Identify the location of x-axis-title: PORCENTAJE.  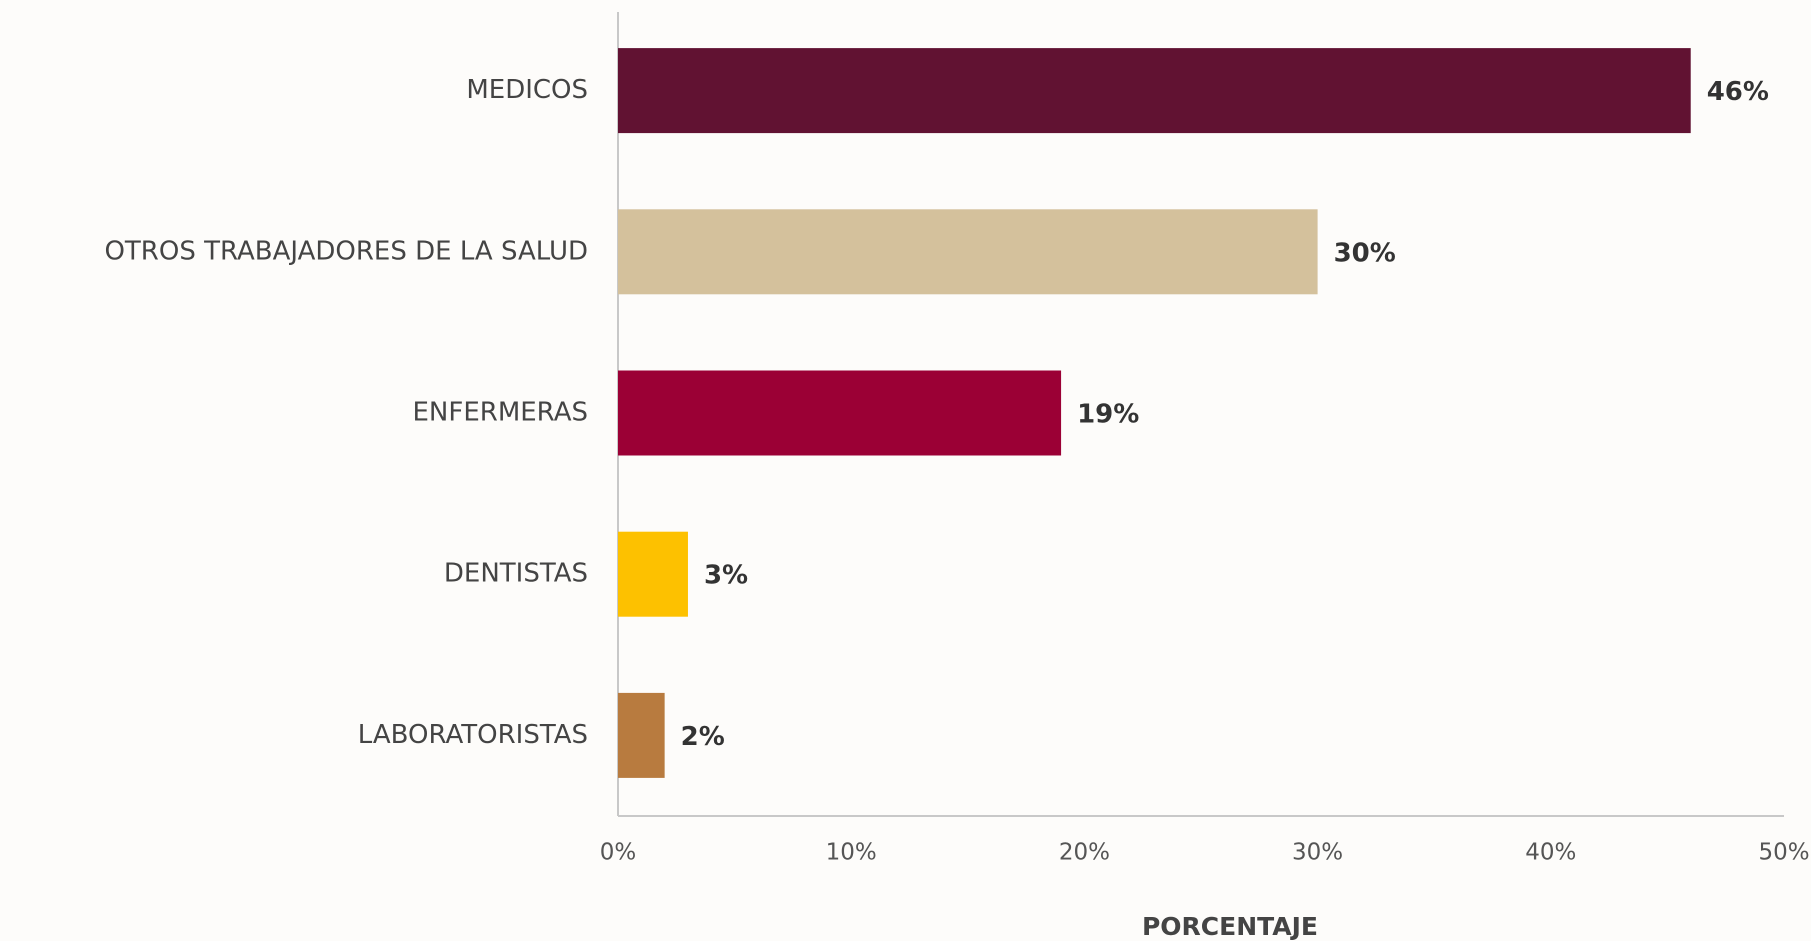
(1230, 926).